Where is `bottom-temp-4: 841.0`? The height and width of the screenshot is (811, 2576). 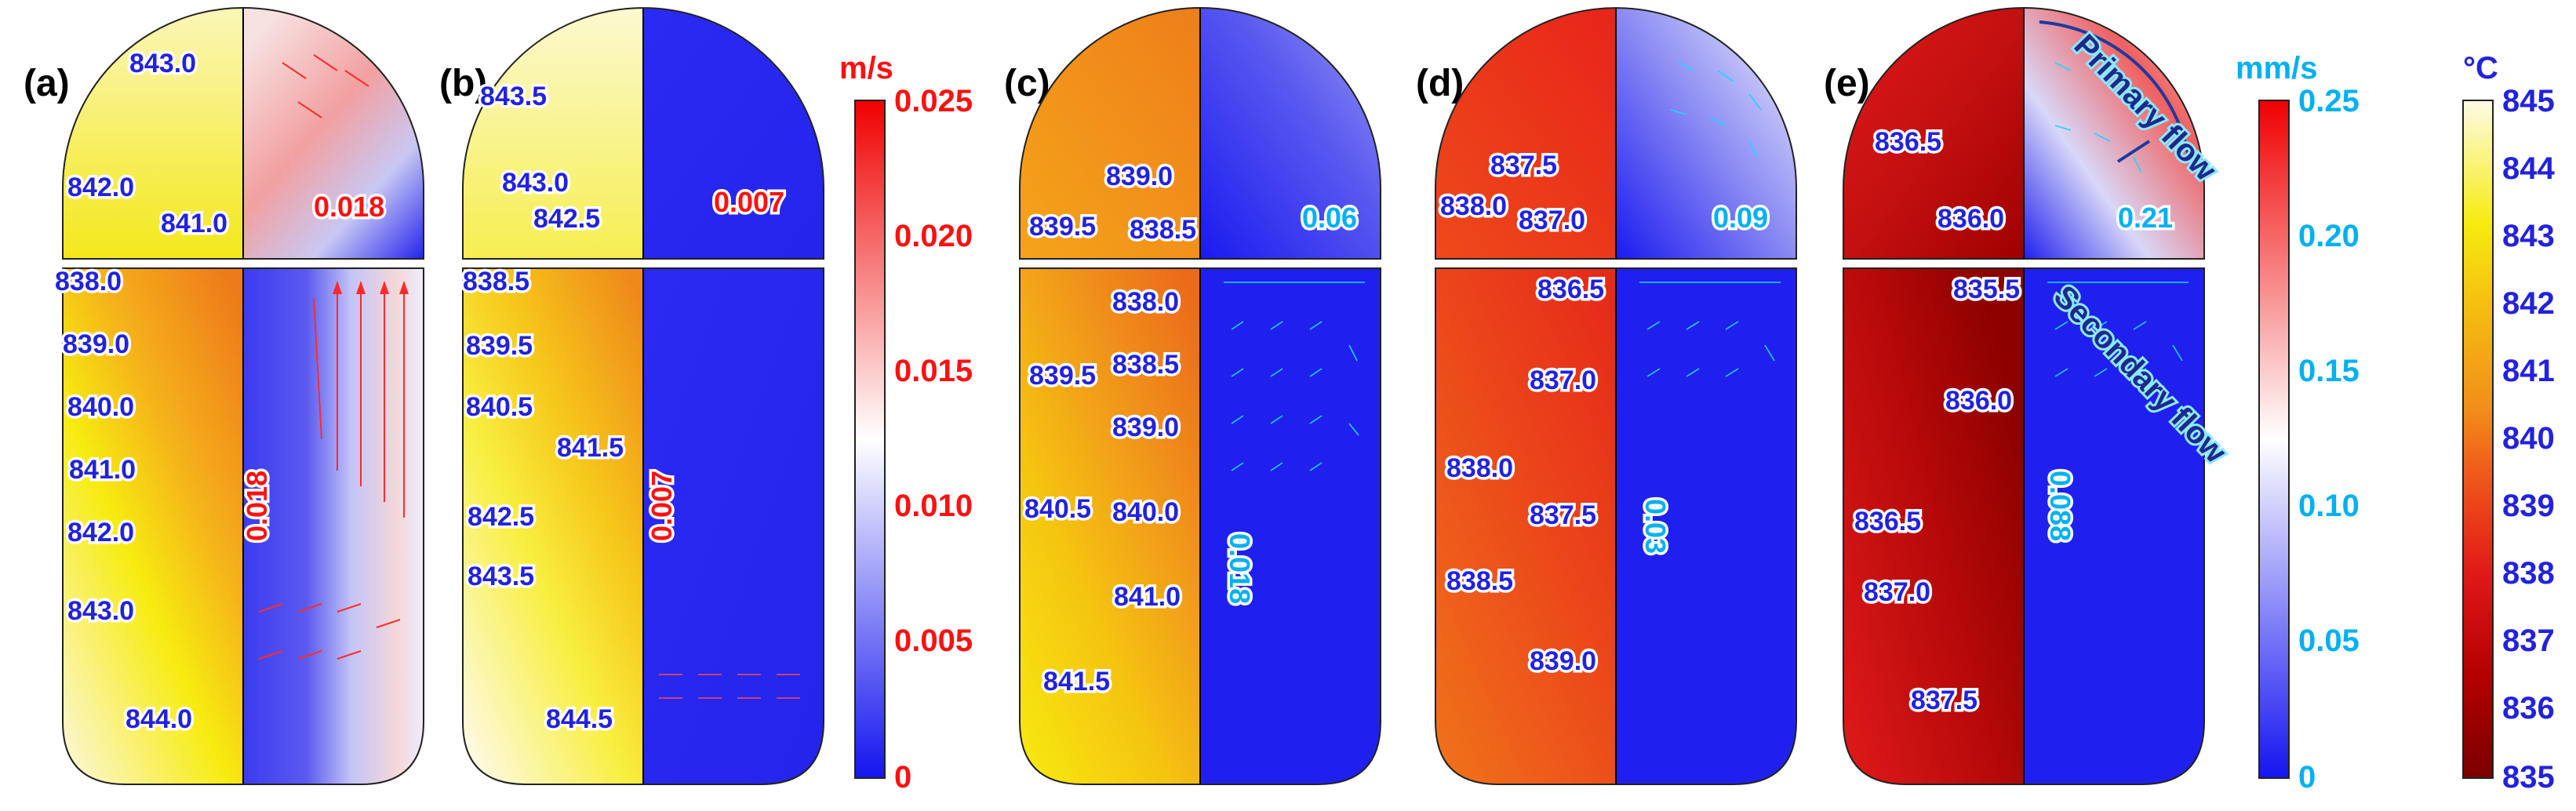
bottom-temp-4: 841.0 is located at coordinates (102, 470).